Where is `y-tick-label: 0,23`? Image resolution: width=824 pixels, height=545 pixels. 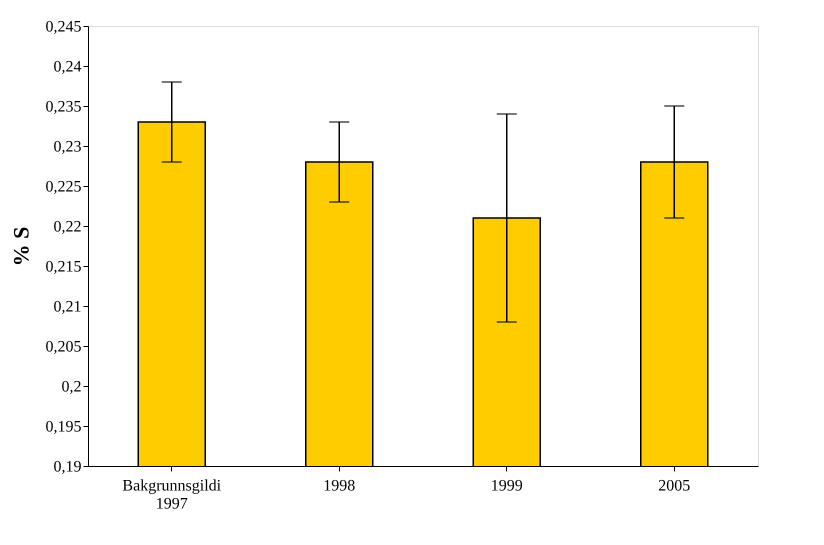
y-tick-label: 0,23 is located at coordinates (68, 147).